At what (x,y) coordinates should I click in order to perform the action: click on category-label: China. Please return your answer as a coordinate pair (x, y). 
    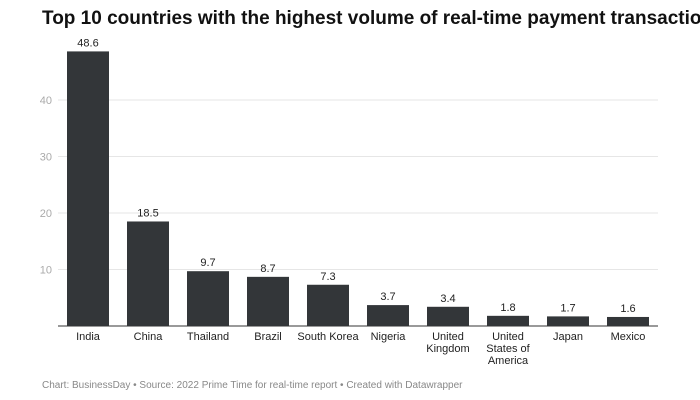
    Looking at the image, I should click on (149, 337).